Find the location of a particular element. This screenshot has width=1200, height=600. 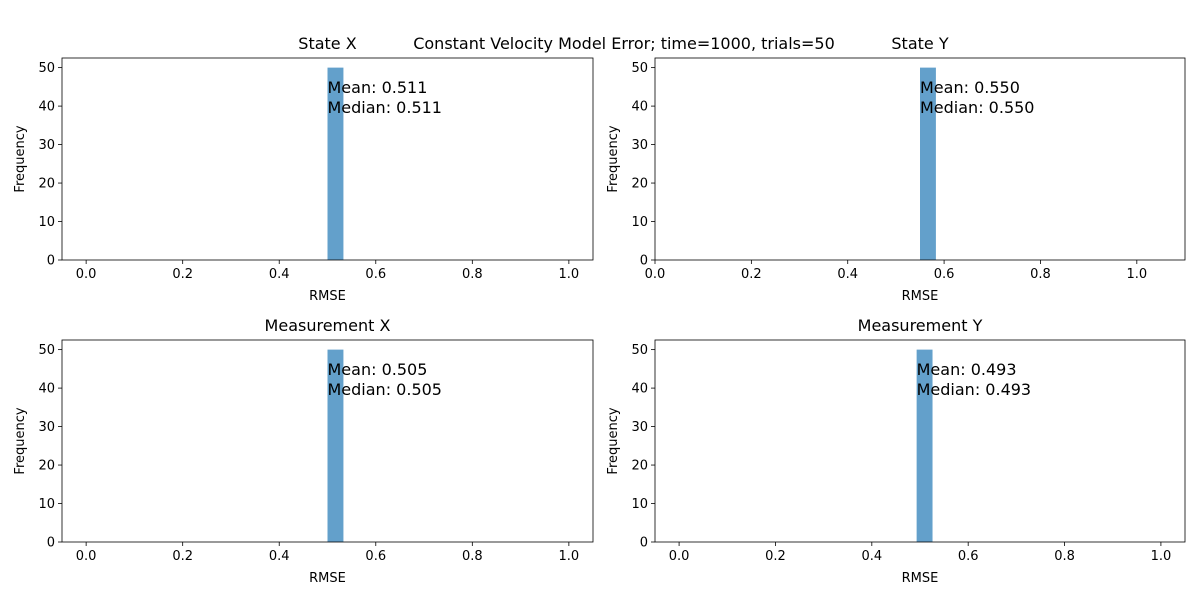

median-annotation: Median: 0.550 is located at coordinates (977, 107).